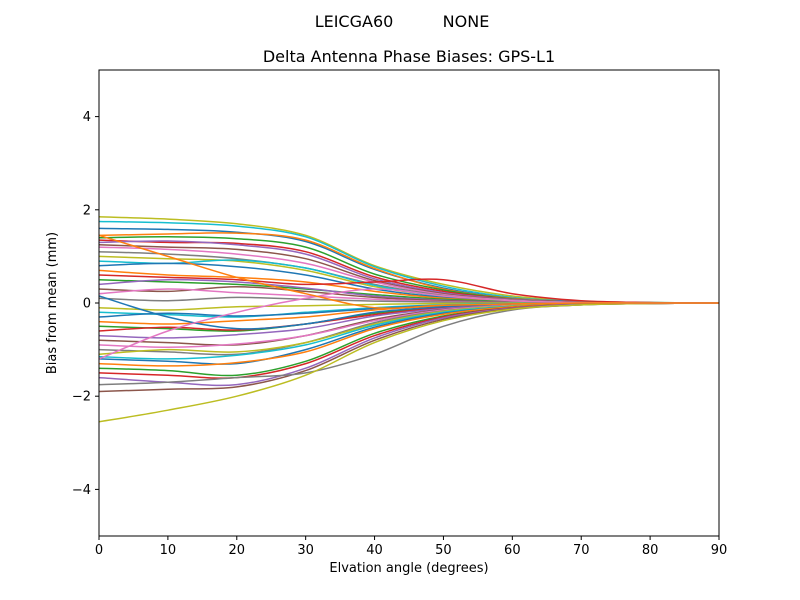  Describe the element at coordinates (87, 210) in the screenshot. I see `y-tick-label: 2` at that location.